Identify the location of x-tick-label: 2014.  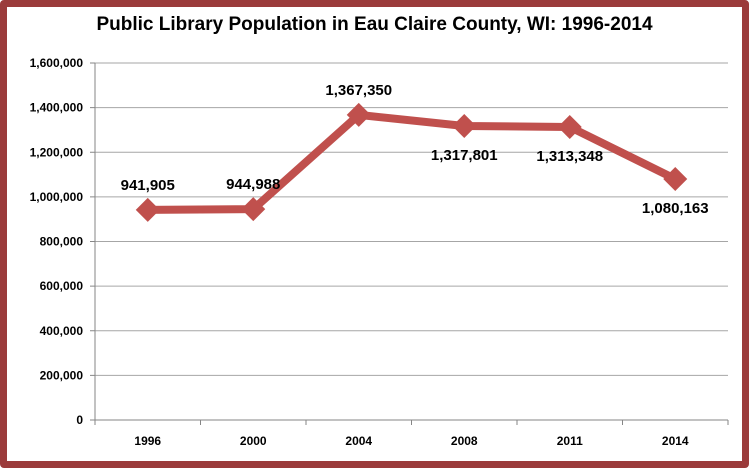
(675, 441).